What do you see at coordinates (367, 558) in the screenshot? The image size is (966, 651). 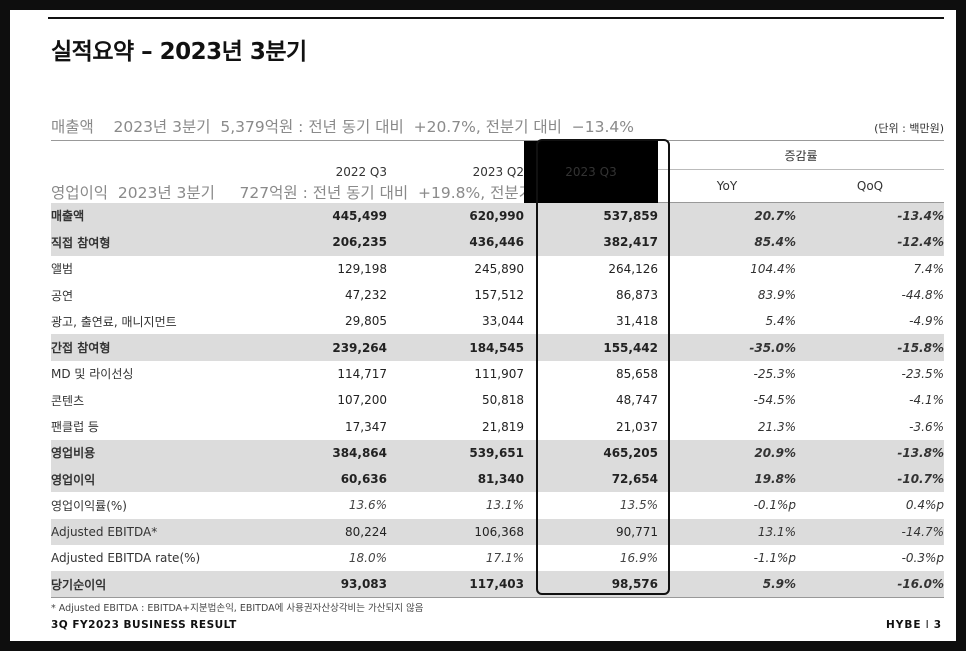 I see `cell-2022-q3: 18.0%` at bounding box center [367, 558].